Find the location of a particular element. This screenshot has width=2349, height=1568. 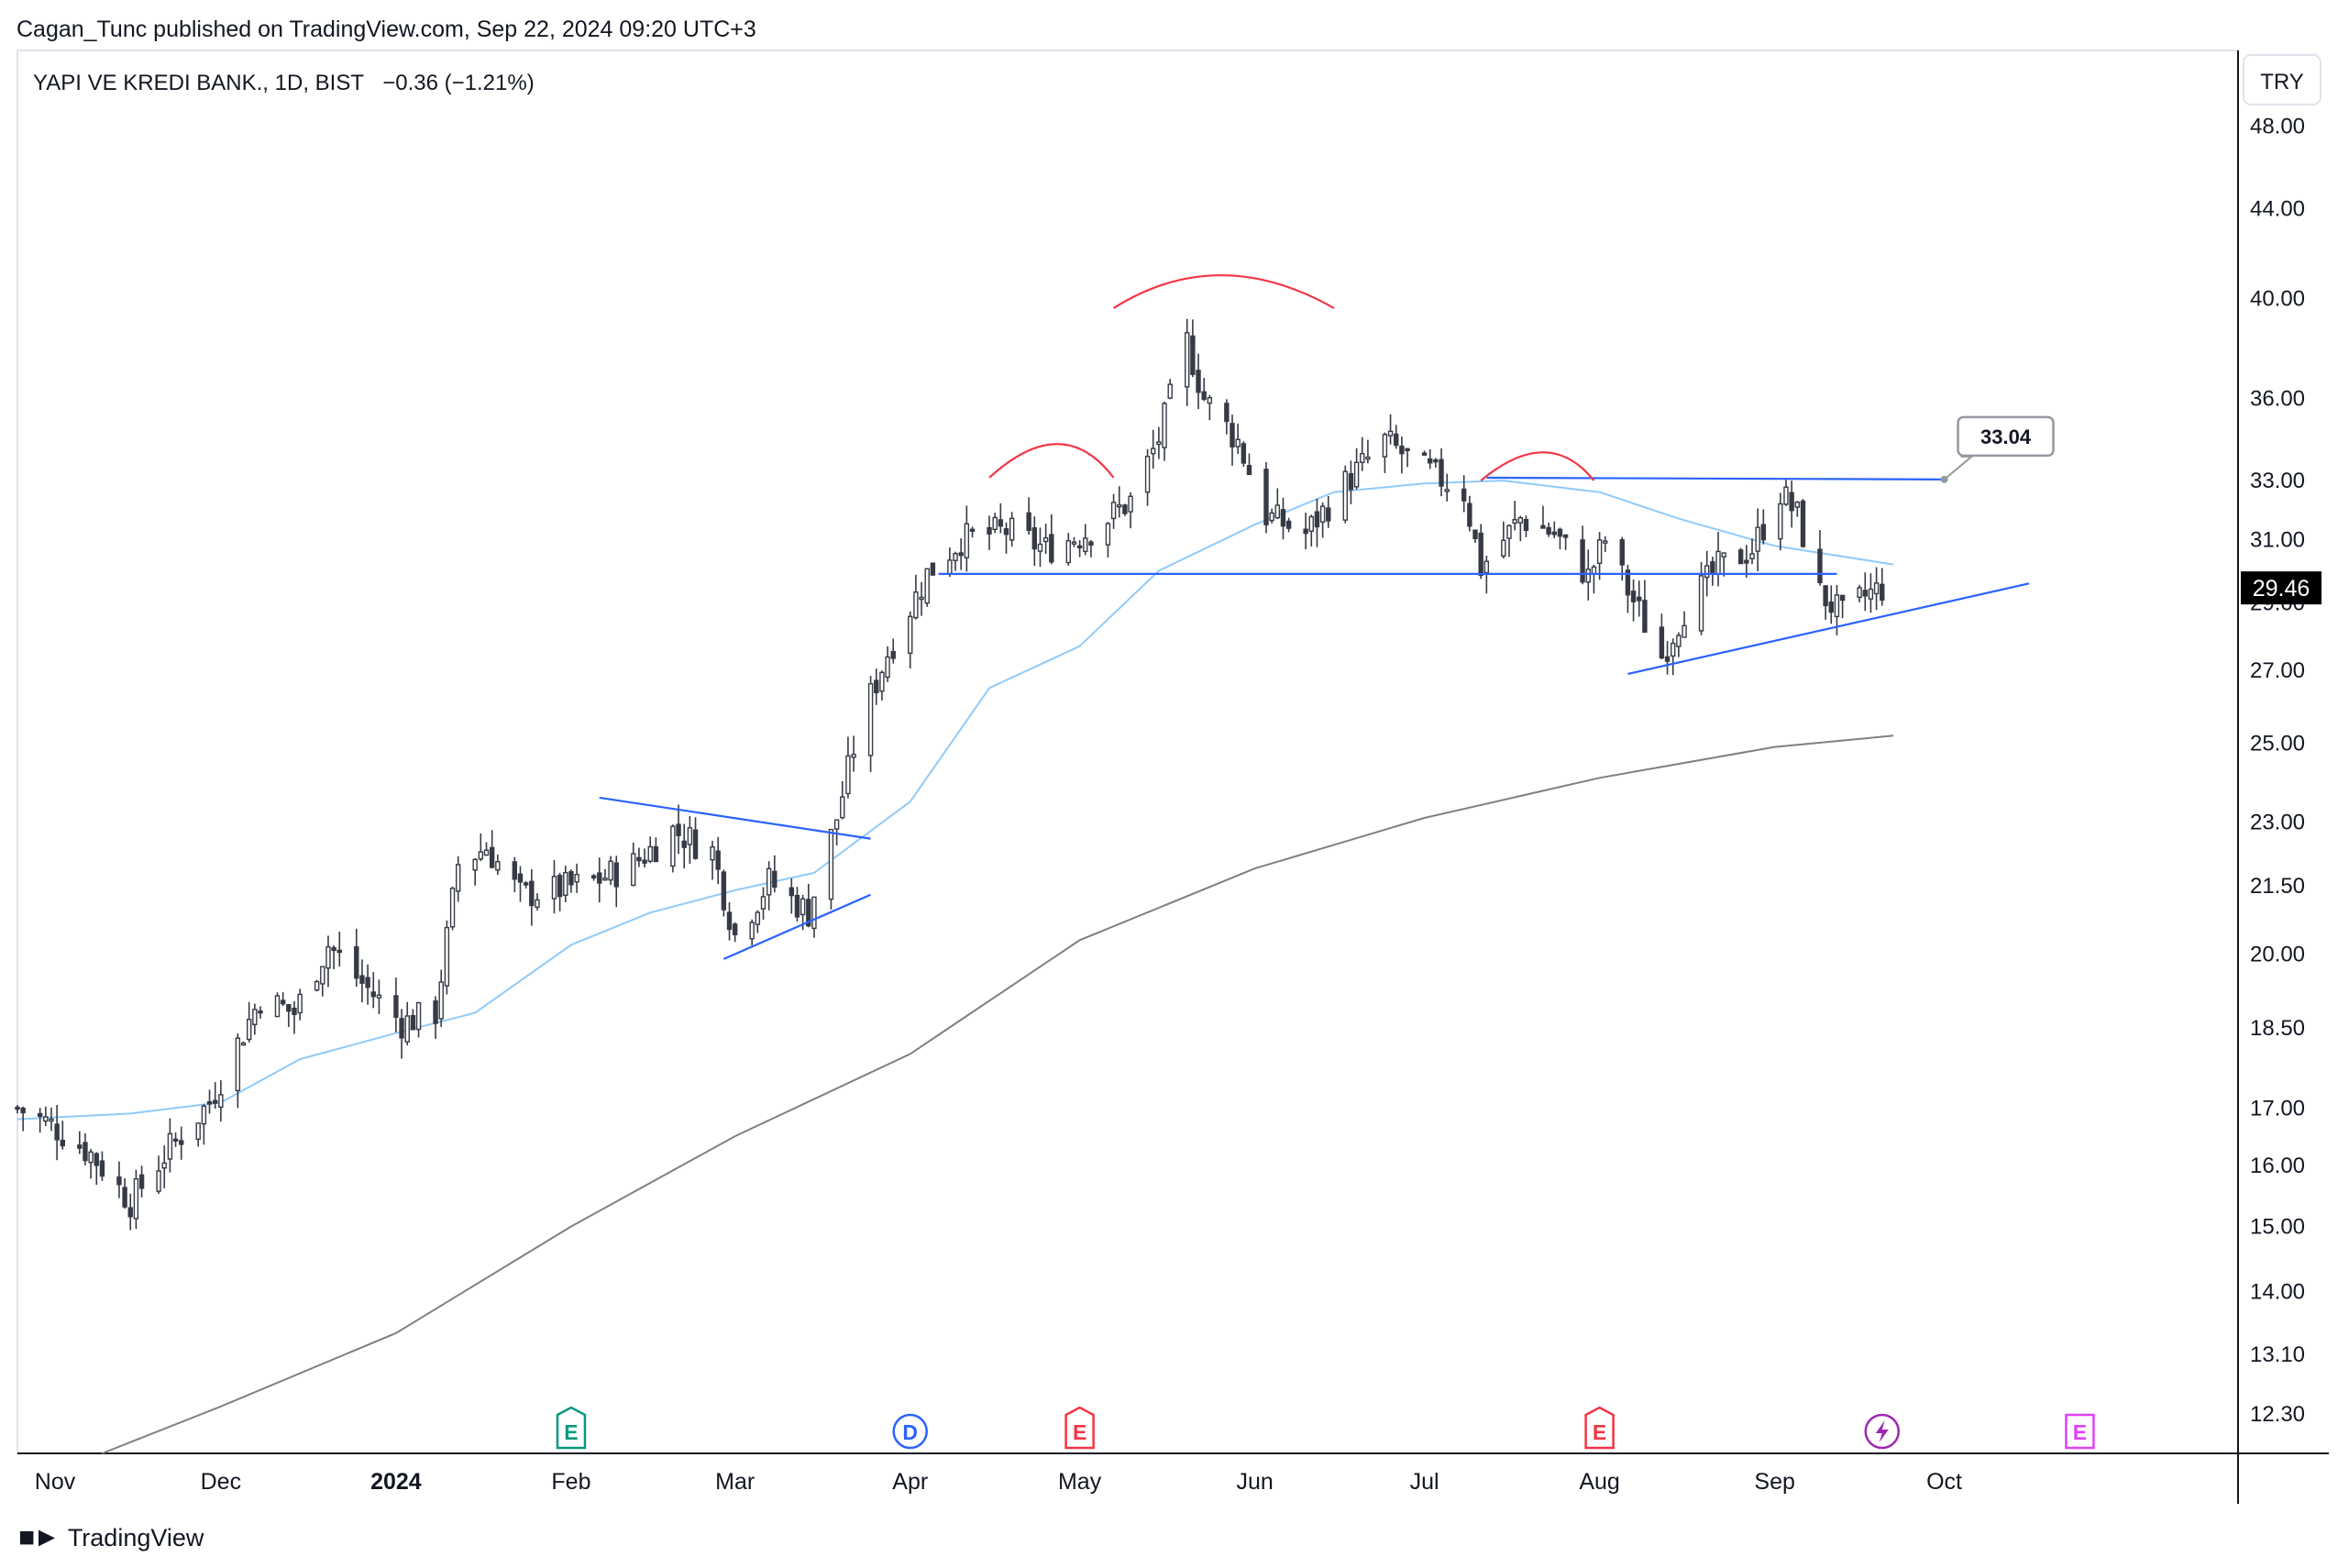

x-tick-label: Jul is located at coordinates (1424, 1482).